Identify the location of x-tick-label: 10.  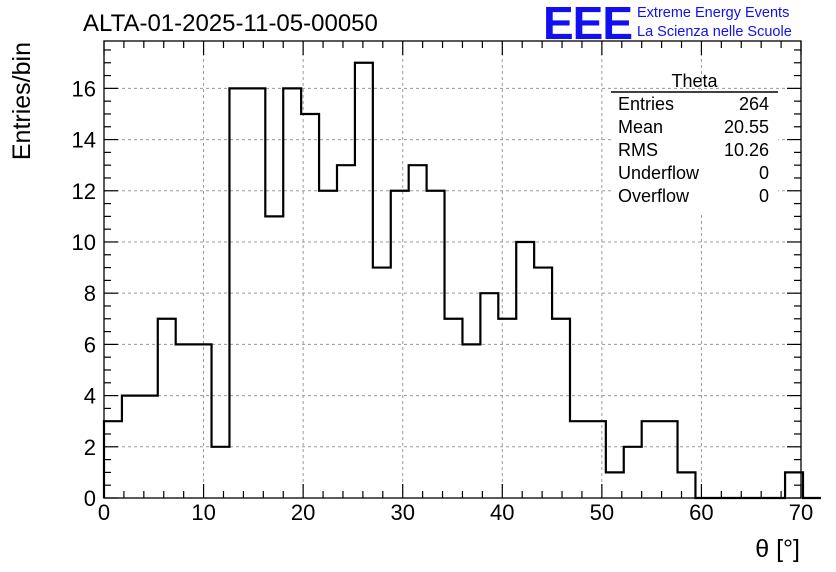
(203, 512).